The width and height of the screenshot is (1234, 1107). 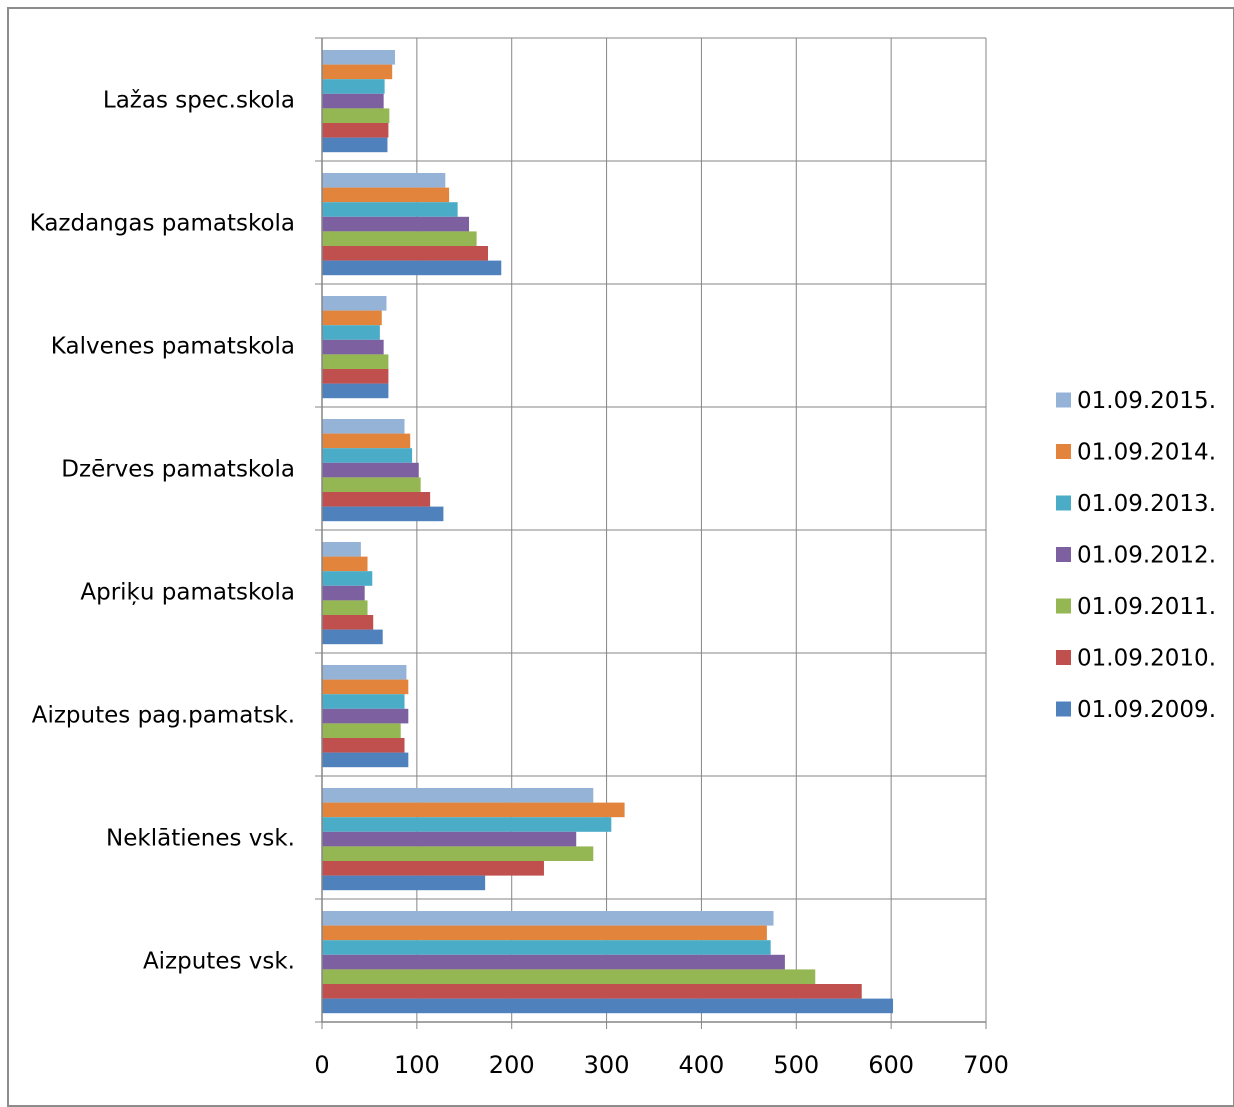 What do you see at coordinates (986, 1065) in the screenshot?
I see `x-tick-label: 700` at bounding box center [986, 1065].